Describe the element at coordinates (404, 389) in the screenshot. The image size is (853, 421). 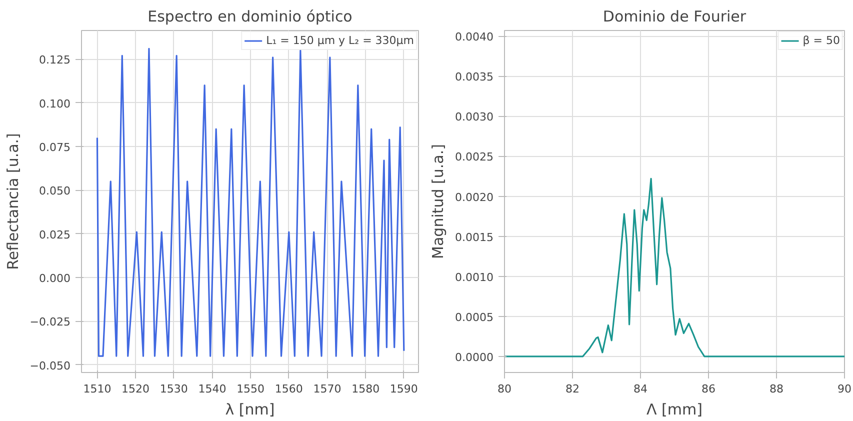
I see `x-tick-label: 1590` at that location.